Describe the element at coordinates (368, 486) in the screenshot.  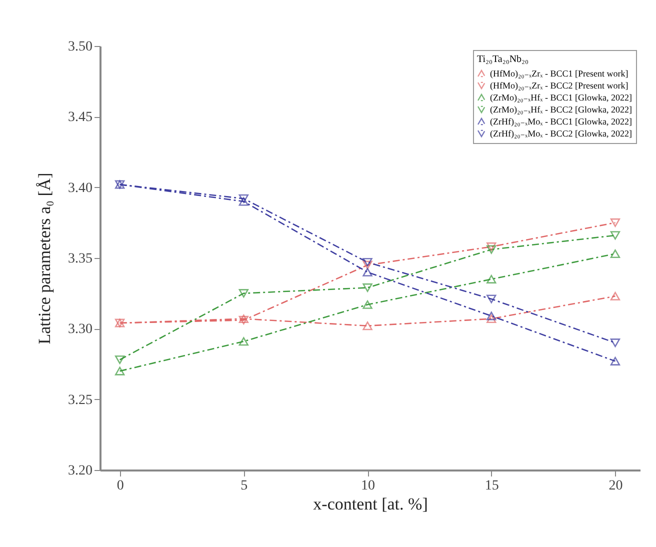
I see `x-tick-label: 10` at that location.